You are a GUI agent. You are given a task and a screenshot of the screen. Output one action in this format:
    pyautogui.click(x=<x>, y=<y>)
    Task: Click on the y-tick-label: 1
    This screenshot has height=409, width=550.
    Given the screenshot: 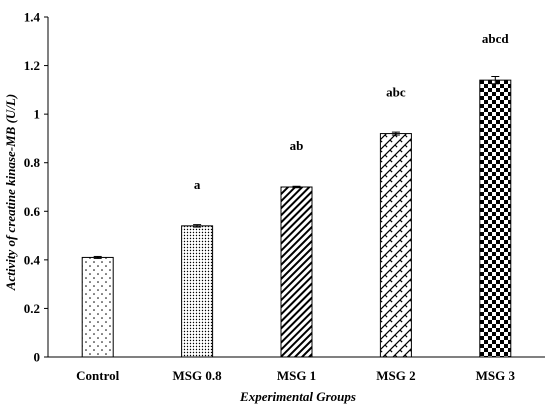 What is the action you would take?
    pyautogui.click(x=37, y=114)
    